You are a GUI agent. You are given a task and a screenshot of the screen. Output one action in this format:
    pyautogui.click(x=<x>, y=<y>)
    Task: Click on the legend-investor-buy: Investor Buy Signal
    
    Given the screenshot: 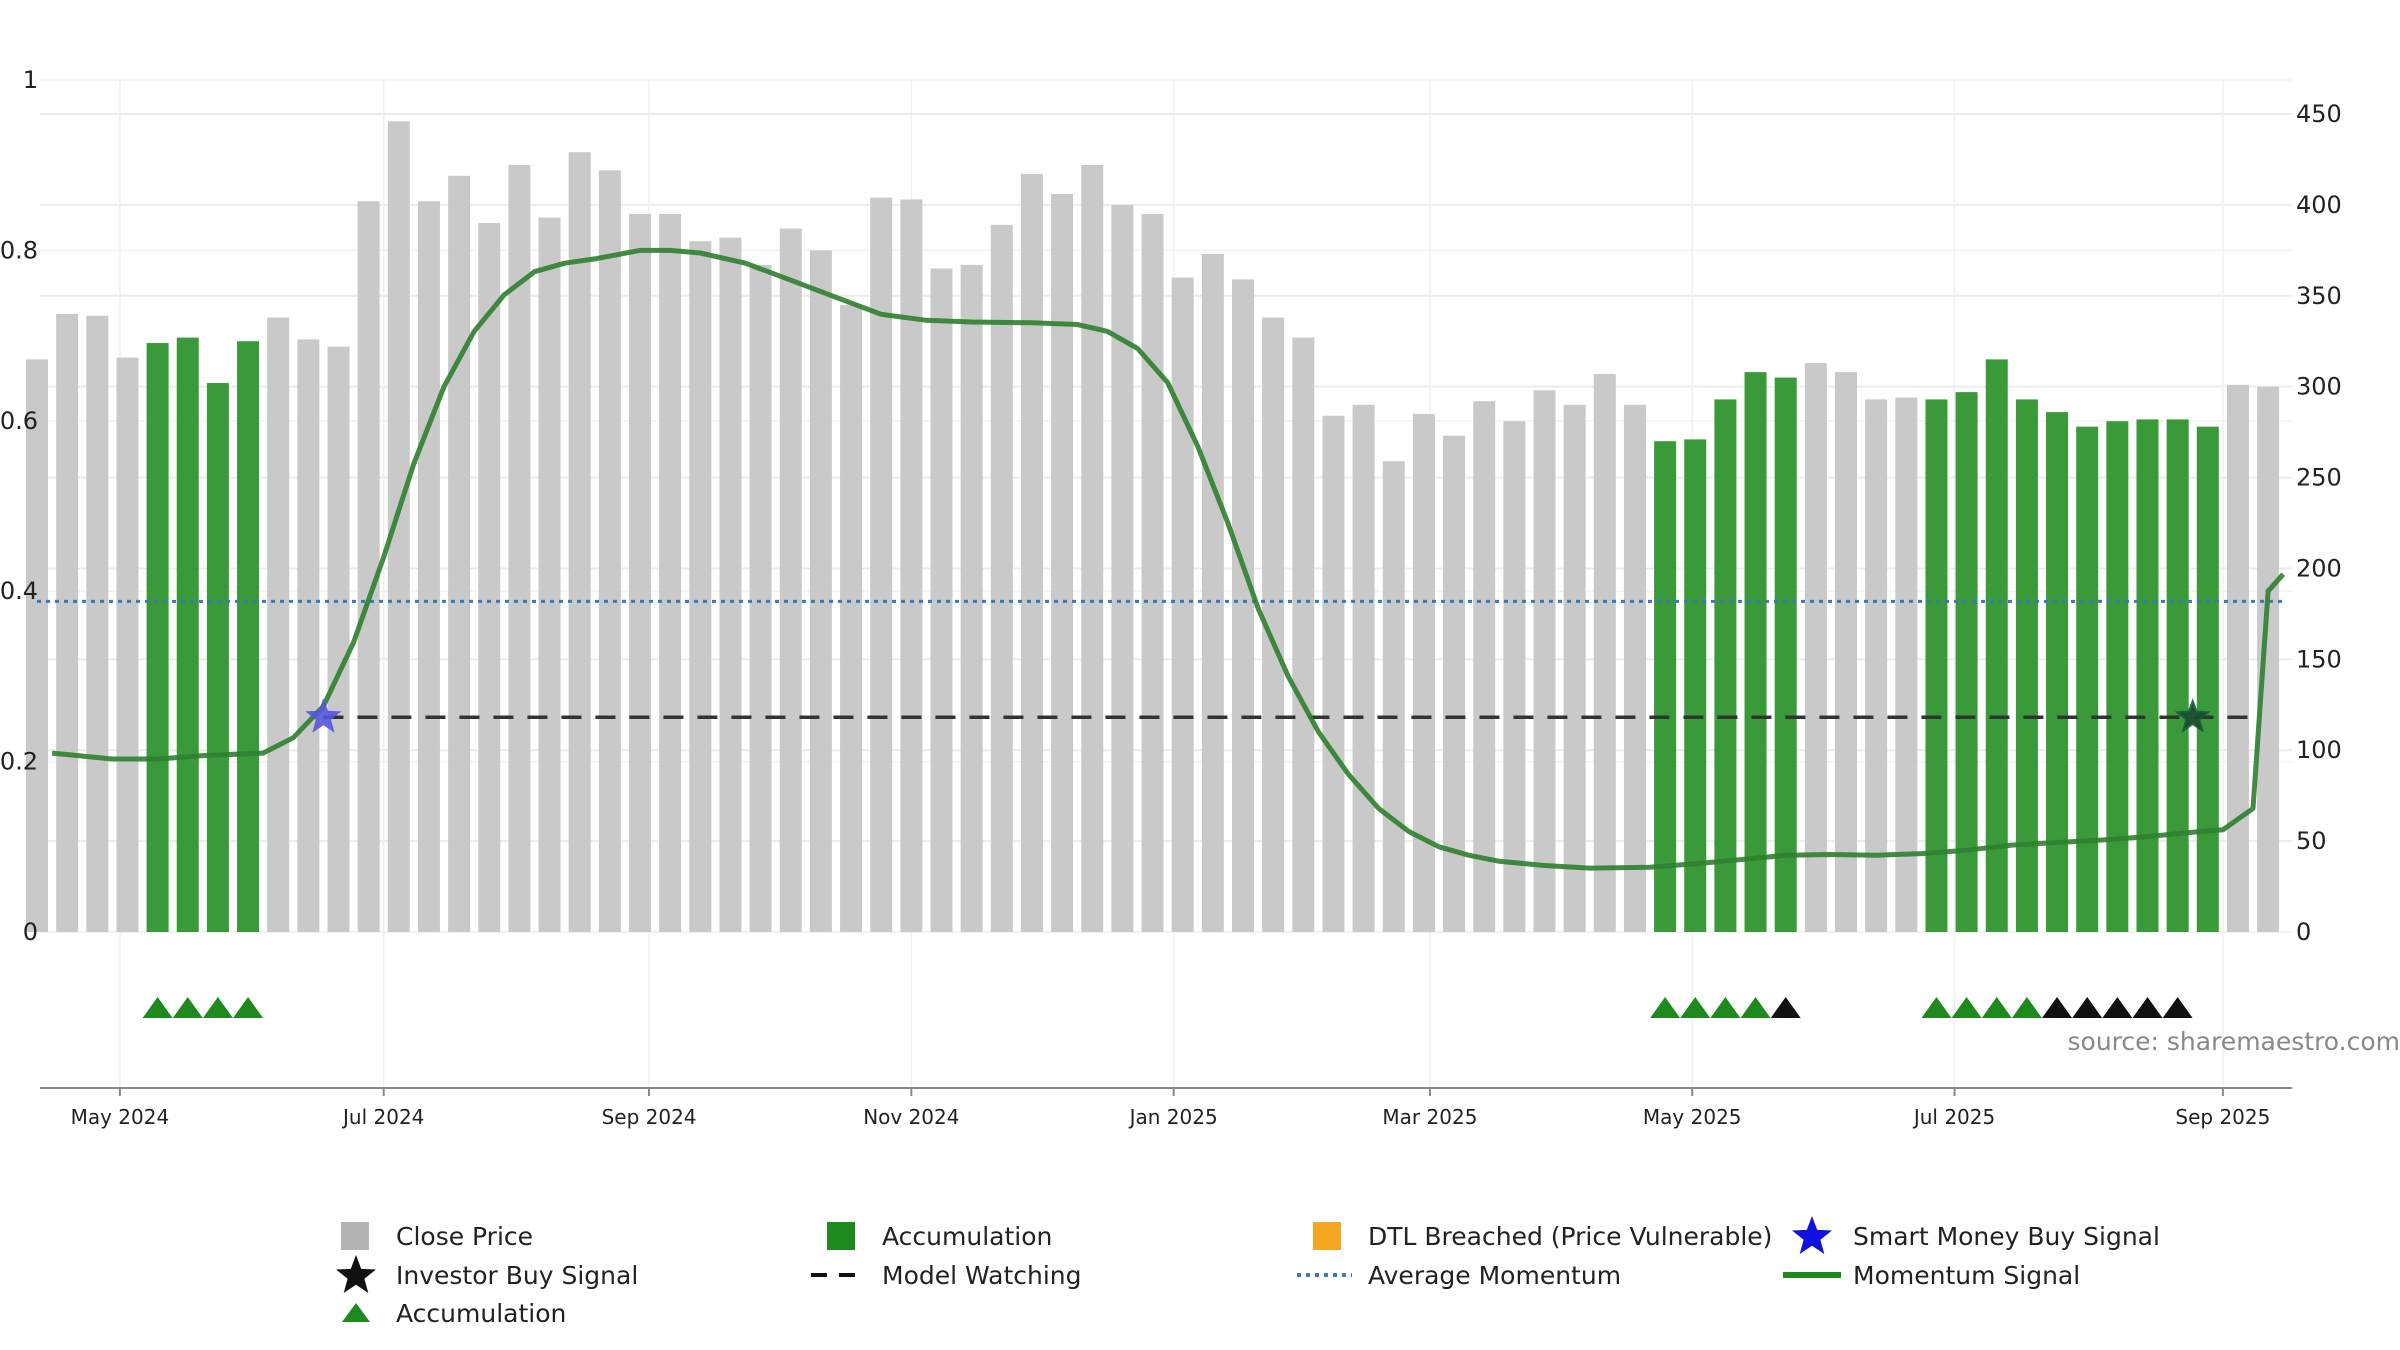 What is the action you would take?
    pyautogui.click(x=517, y=1275)
    